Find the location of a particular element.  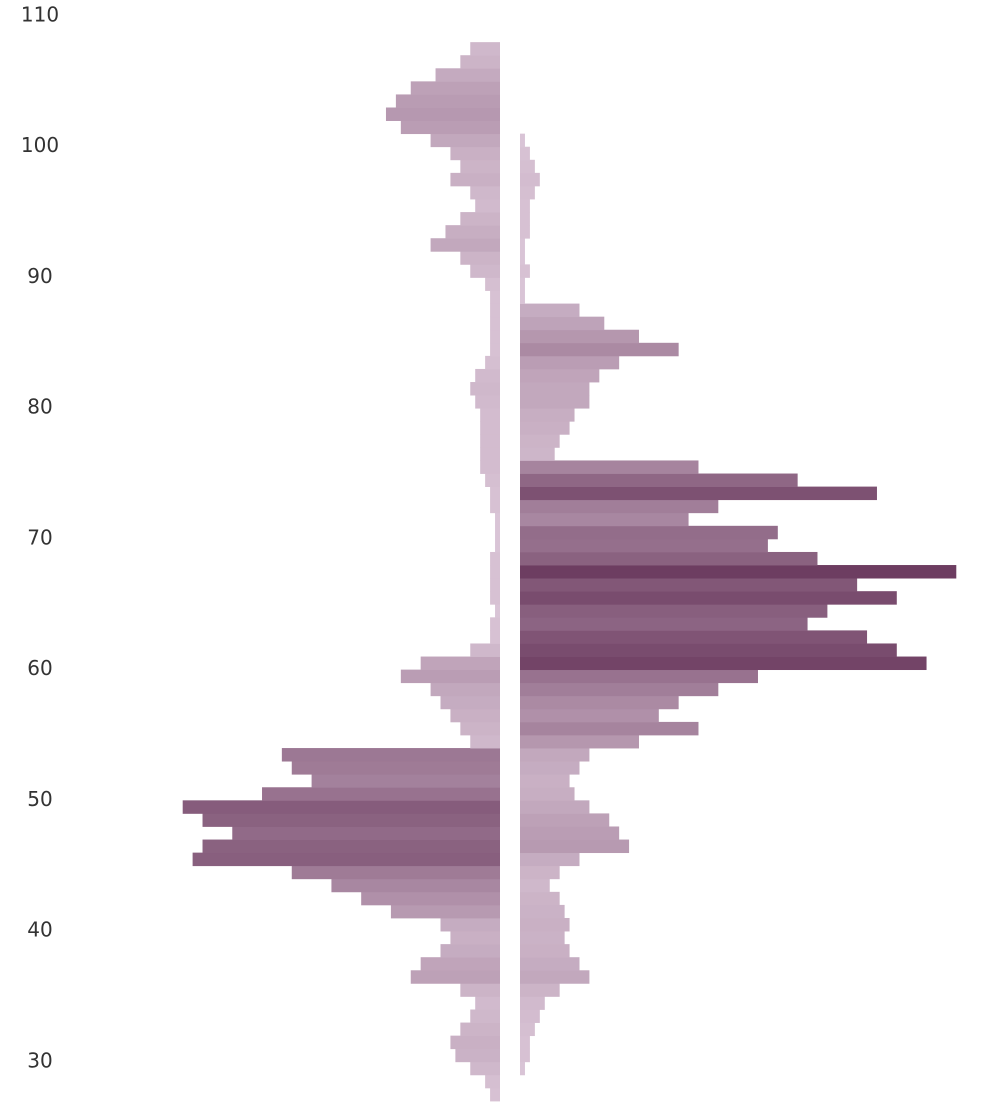

y-tick-label: 90 is located at coordinates (39, 276).